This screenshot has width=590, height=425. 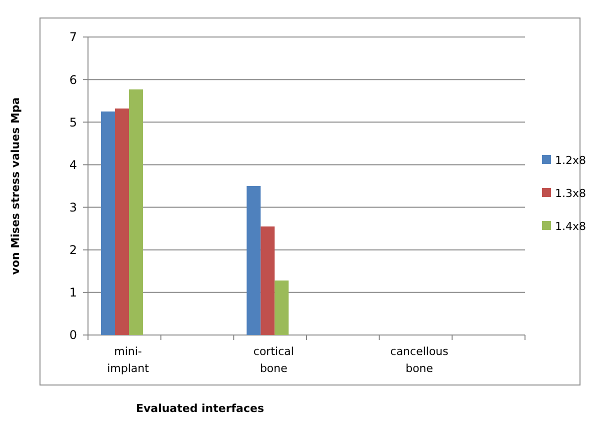 I want to click on y-tick-label: 7, so click(x=73, y=37).